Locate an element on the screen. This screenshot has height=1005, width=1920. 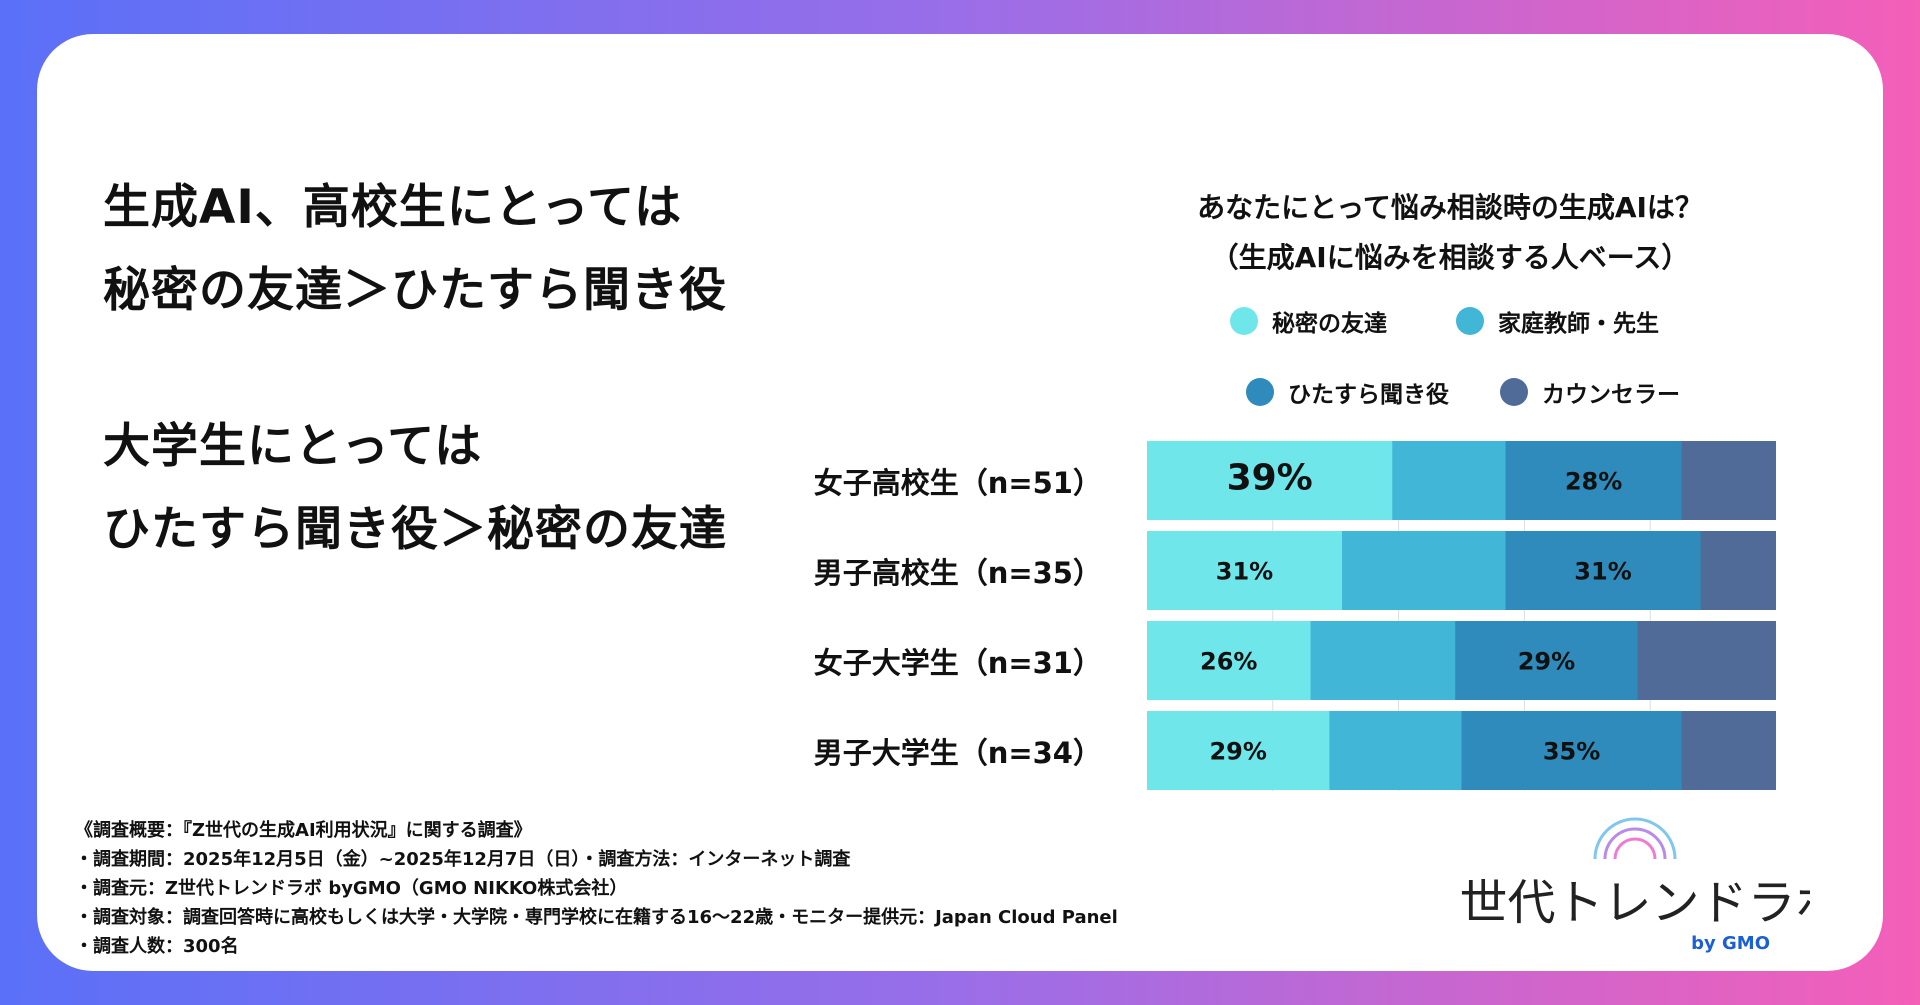
footnote: 《調査概要：『Z世代の生成AI利用状況』に関する調査》 is located at coordinates (303, 830).